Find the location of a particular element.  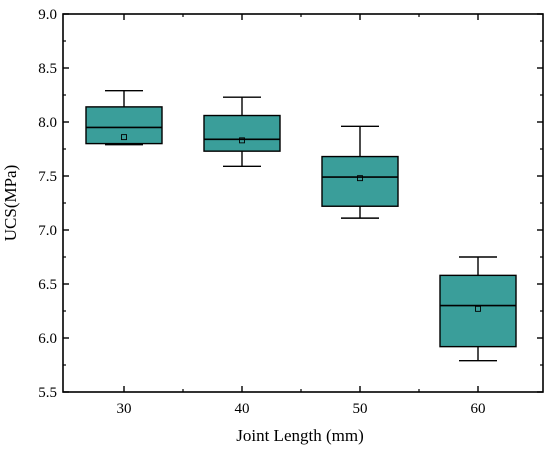

y-tick-label: 9.0 is located at coordinates (47, 15).